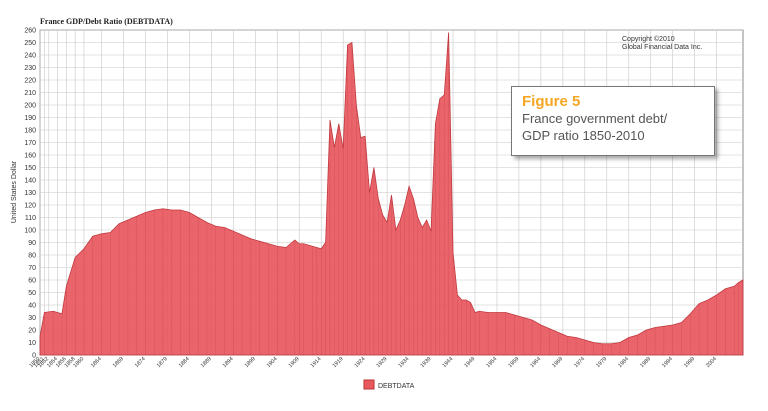  What do you see at coordinates (369, 384) in the screenshot?
I see `legend-swatch` at bounding box center [369, 384].